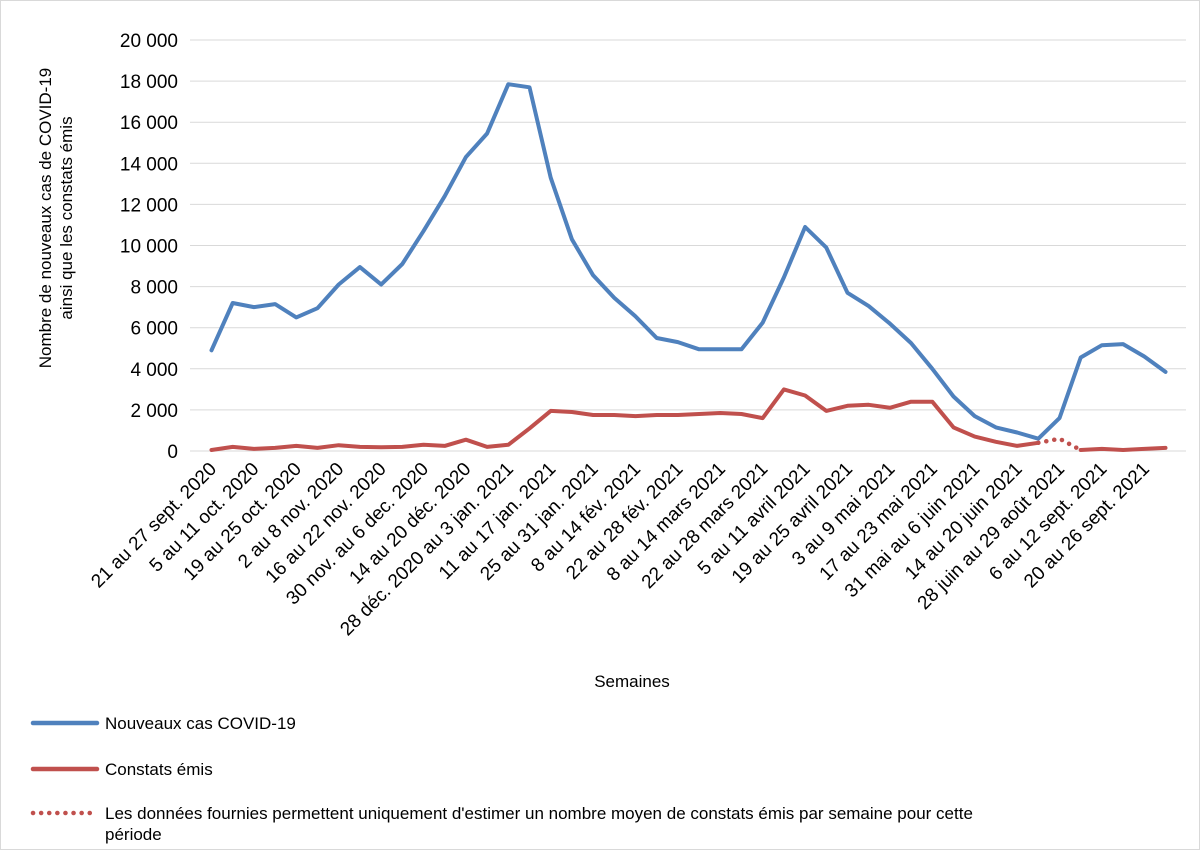 This screenshot has width=1202, height=852. Describe the element at coordinates (200, 723) in the screenshot. I see `legend-label-new-cases: Nouveaux cas COVID-19` at that location.